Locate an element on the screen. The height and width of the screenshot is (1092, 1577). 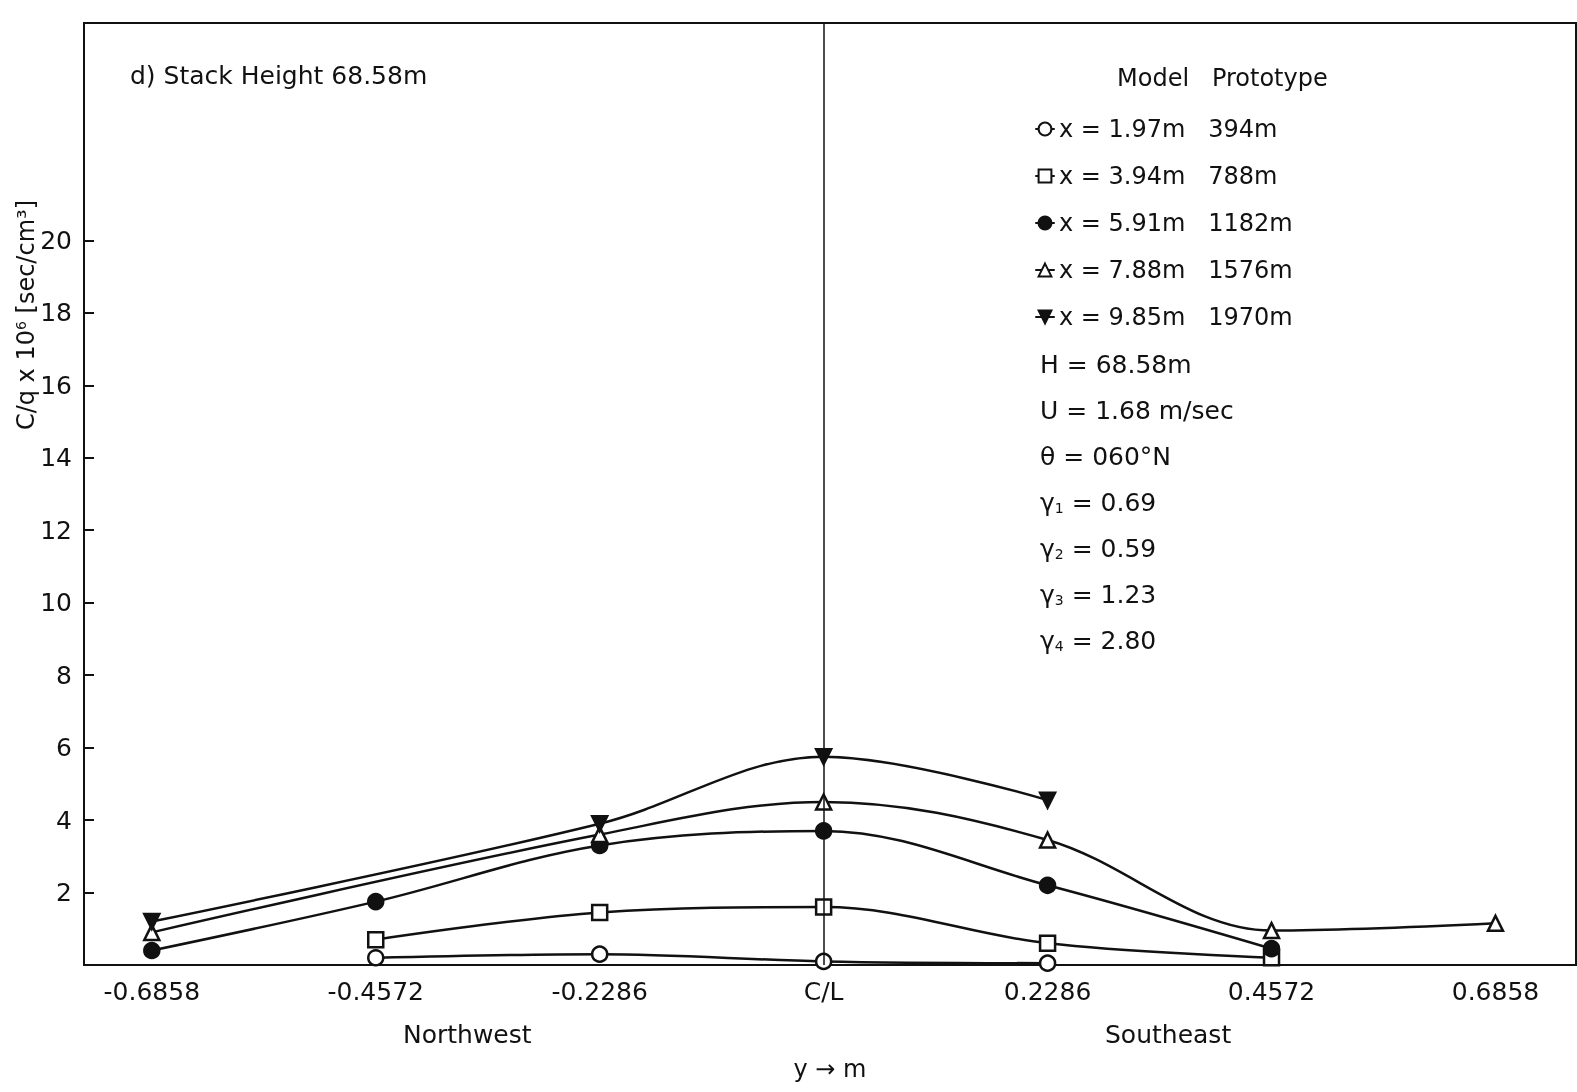
x-tick-label: 0.6858 is located at coordinates (1495, 991).